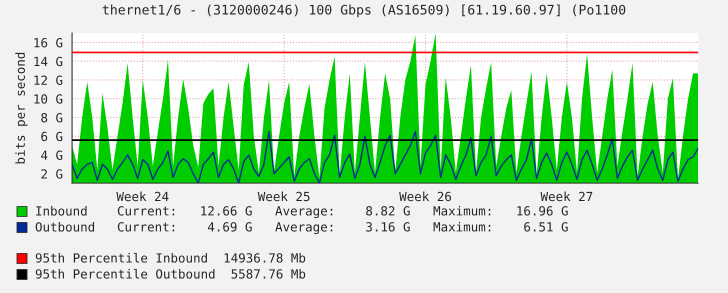  I want to click on y-tick-label: 16 G, so click(48, 43).